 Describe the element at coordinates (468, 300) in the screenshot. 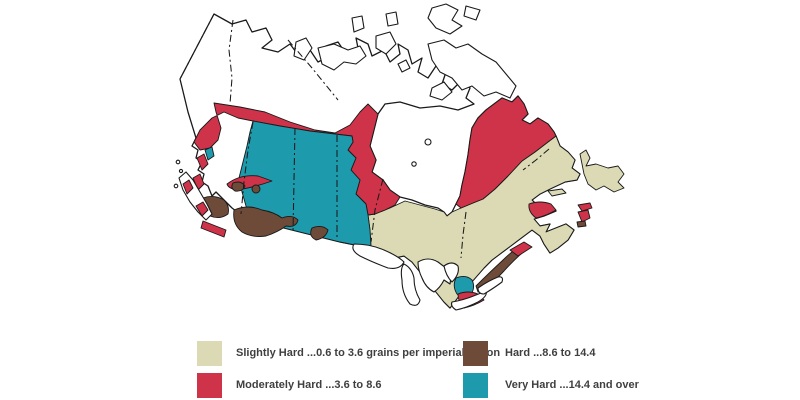

I see `lake-erie` at that location.